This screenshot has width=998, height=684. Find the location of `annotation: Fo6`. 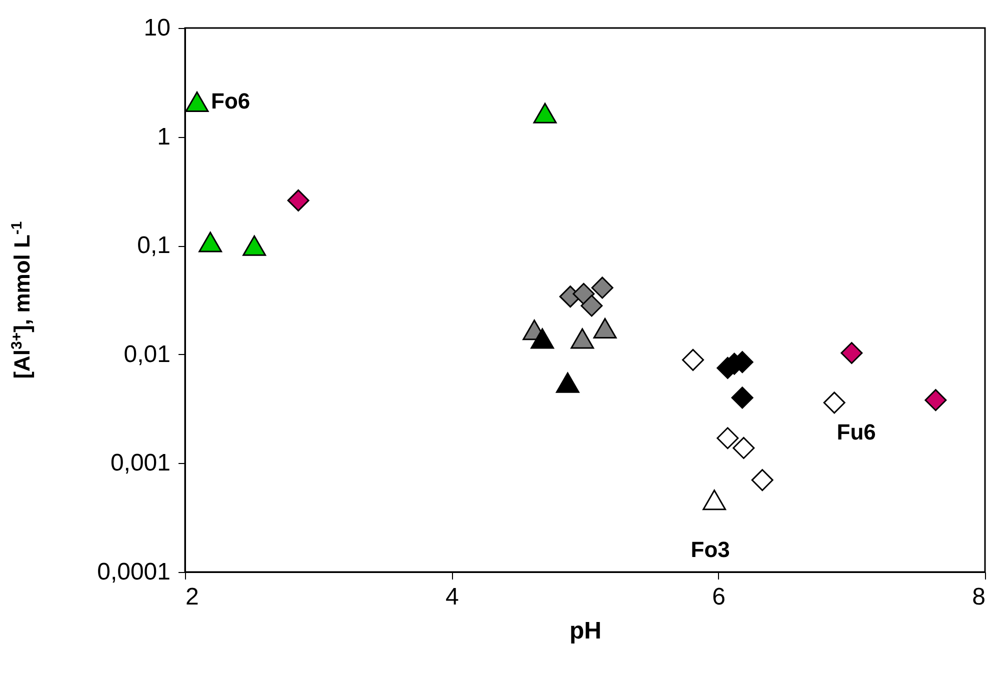

annotation: Fo6 is located at coordinates (230, 101).